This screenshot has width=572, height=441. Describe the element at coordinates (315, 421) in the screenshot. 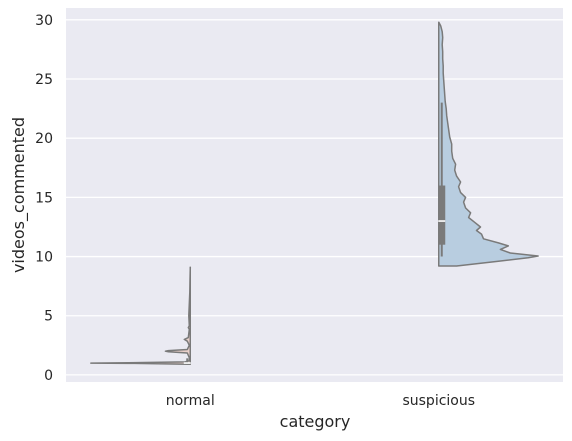

I see `x-axis-label: category` at that location.